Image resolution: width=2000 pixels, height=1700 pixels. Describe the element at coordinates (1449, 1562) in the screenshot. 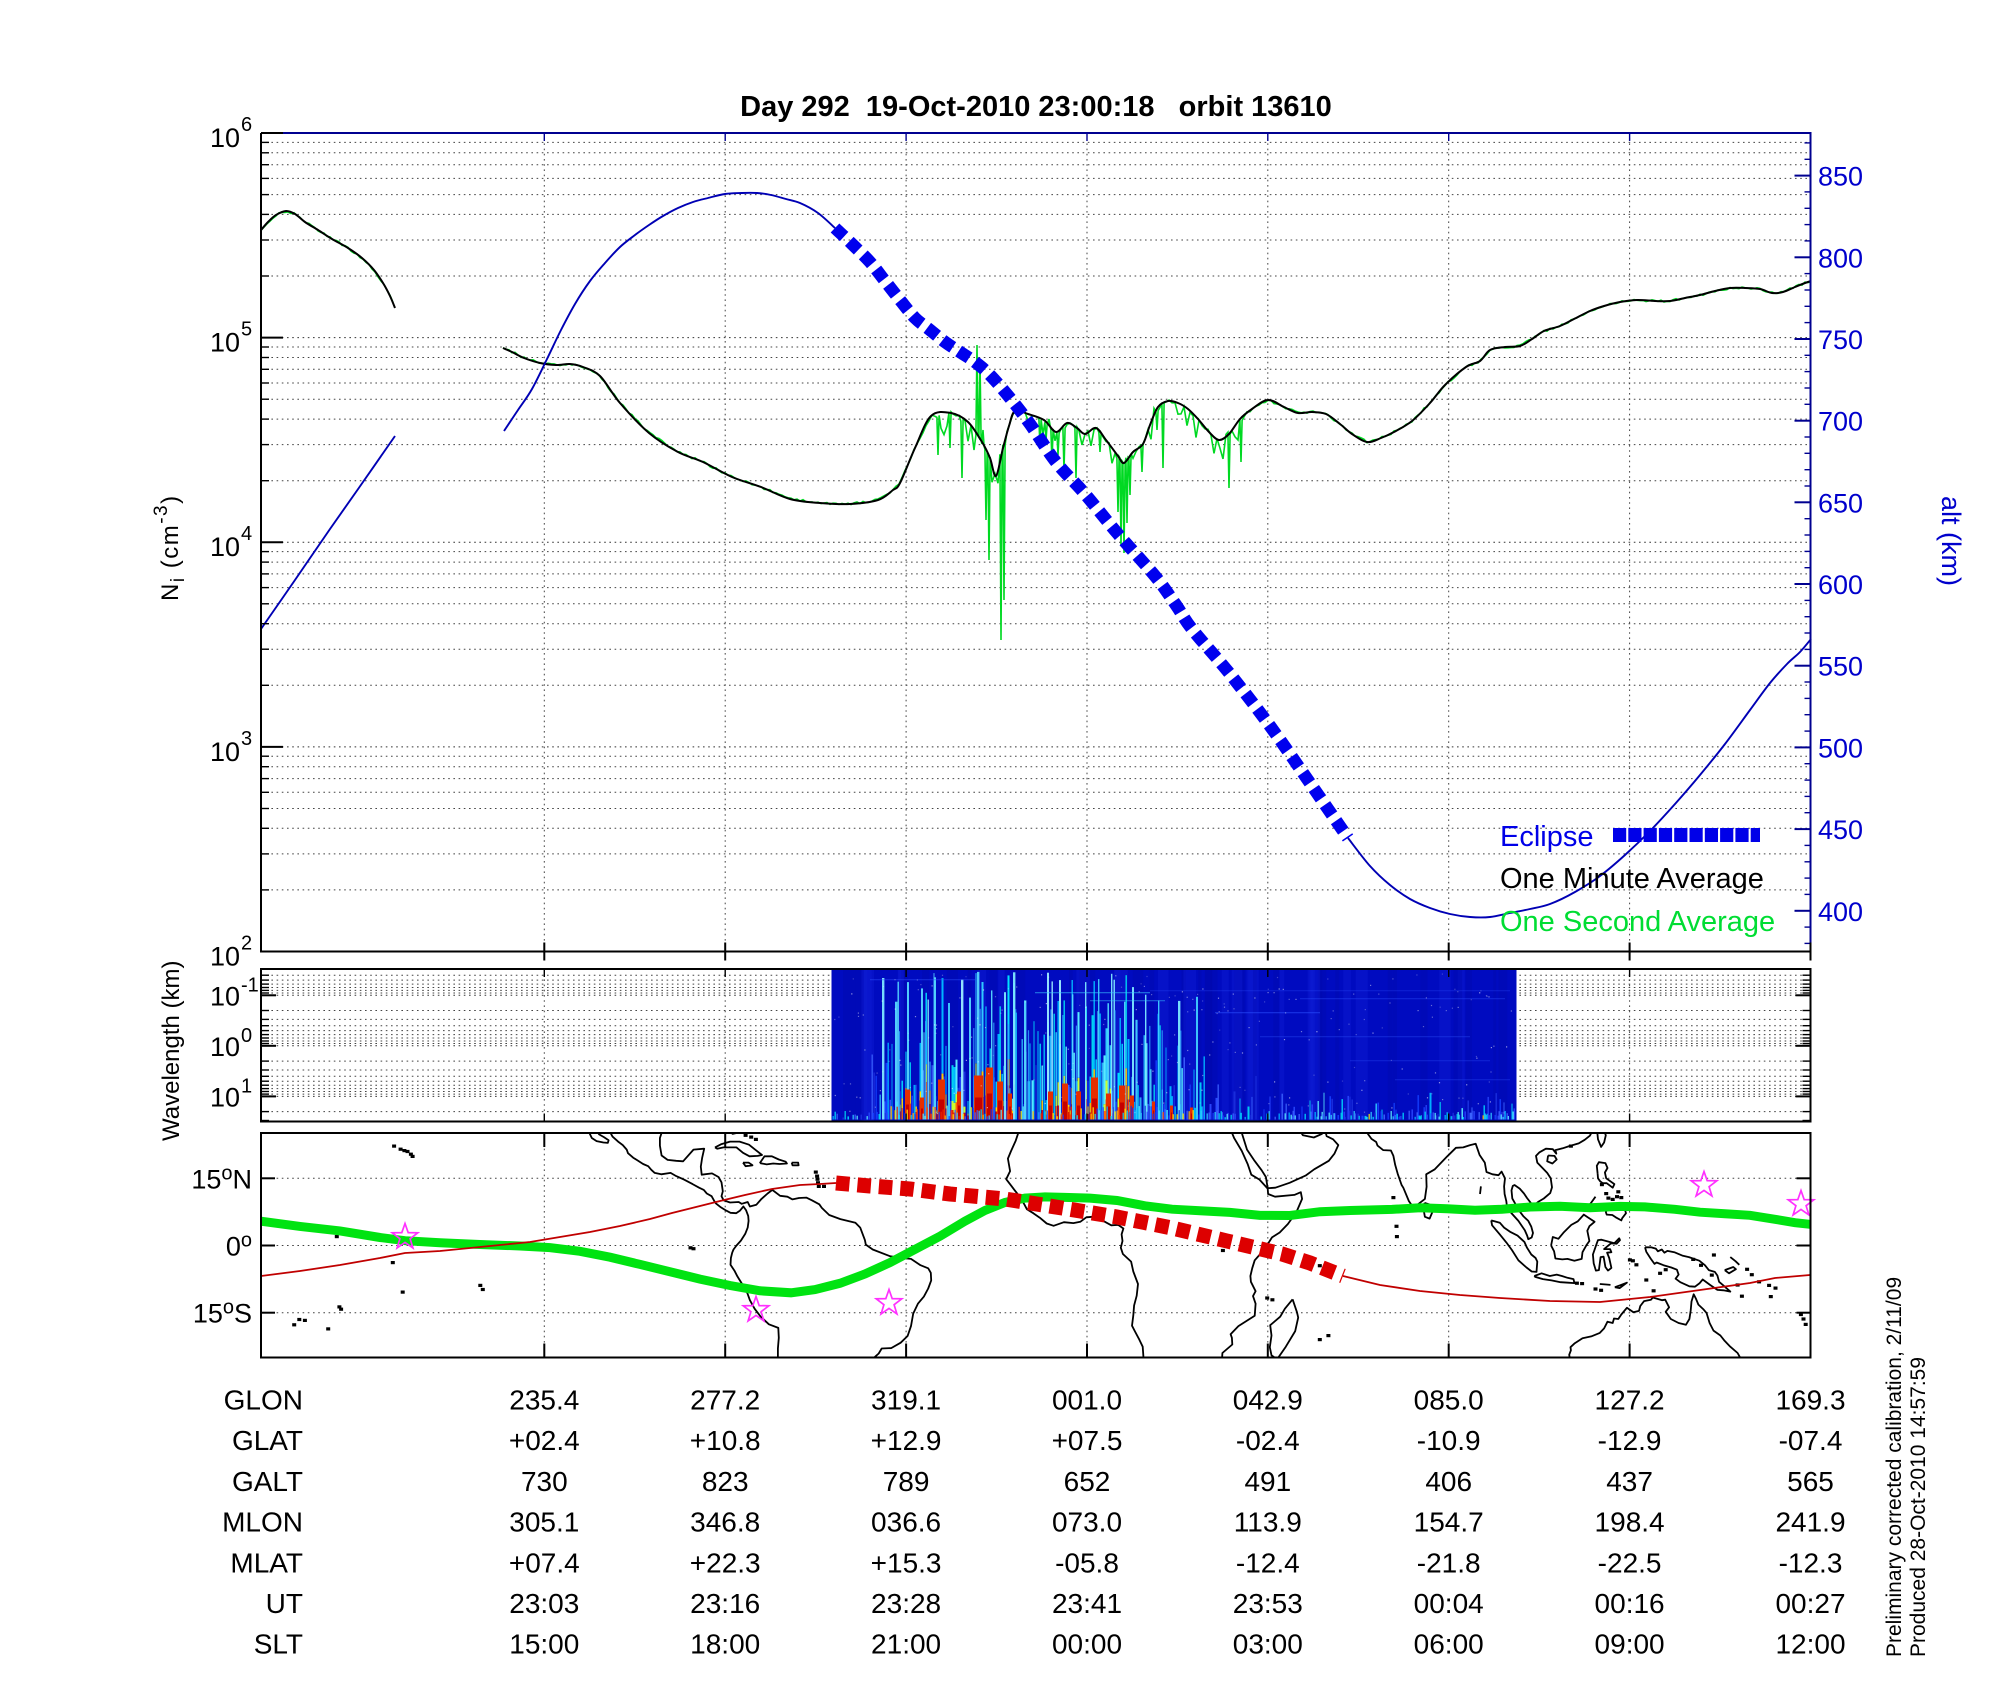

I see `svg-text: -21.8` at that location.